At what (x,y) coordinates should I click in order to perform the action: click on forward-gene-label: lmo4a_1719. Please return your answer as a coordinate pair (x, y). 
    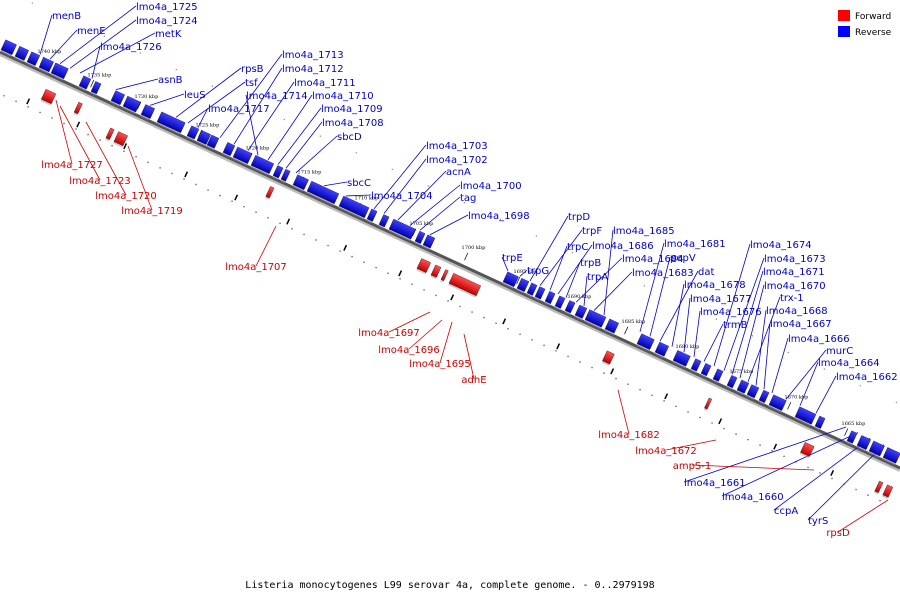
    Looking at the image, I should click on (152, 211).